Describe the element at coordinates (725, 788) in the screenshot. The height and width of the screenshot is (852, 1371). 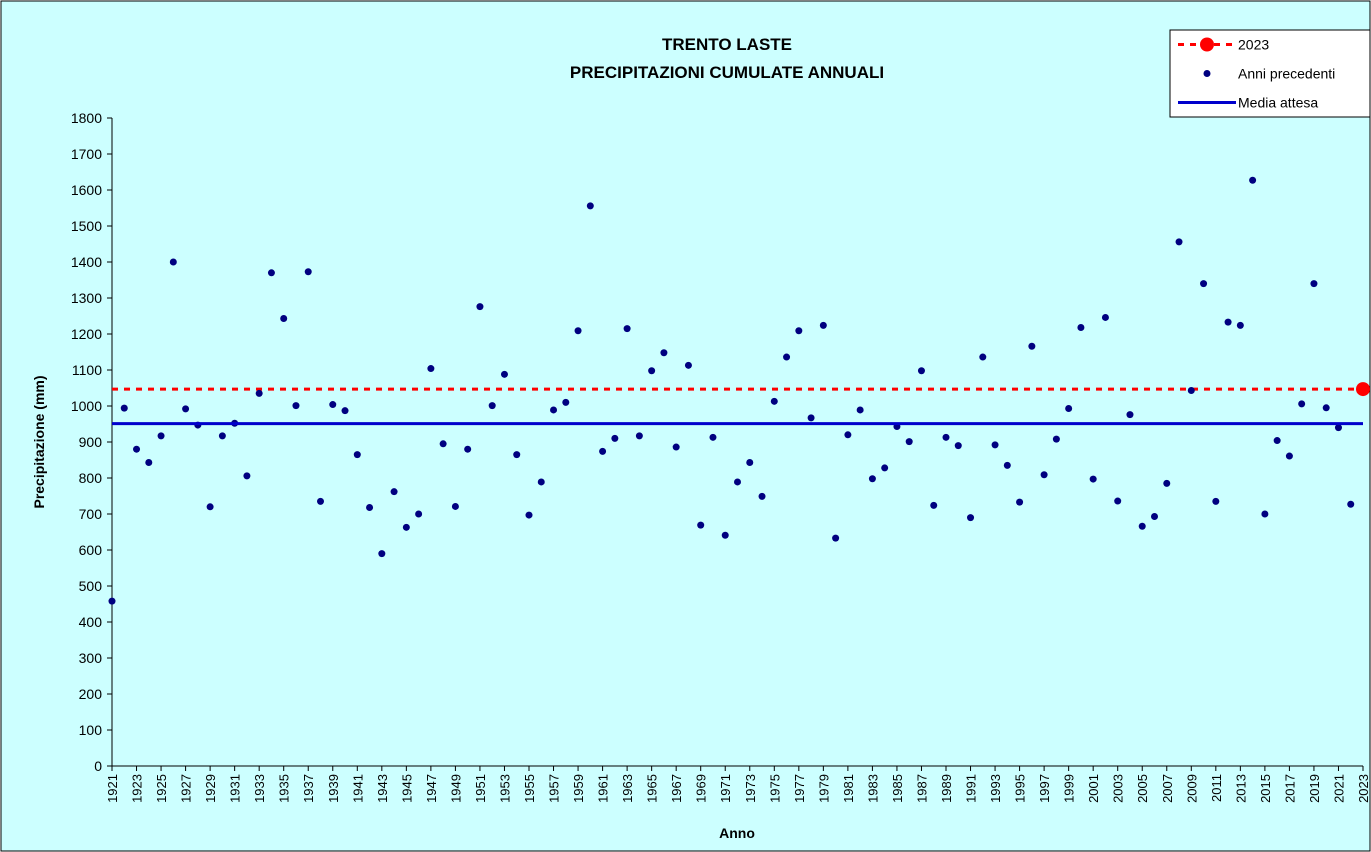
I see `x-tick-label: 1971` at that location.